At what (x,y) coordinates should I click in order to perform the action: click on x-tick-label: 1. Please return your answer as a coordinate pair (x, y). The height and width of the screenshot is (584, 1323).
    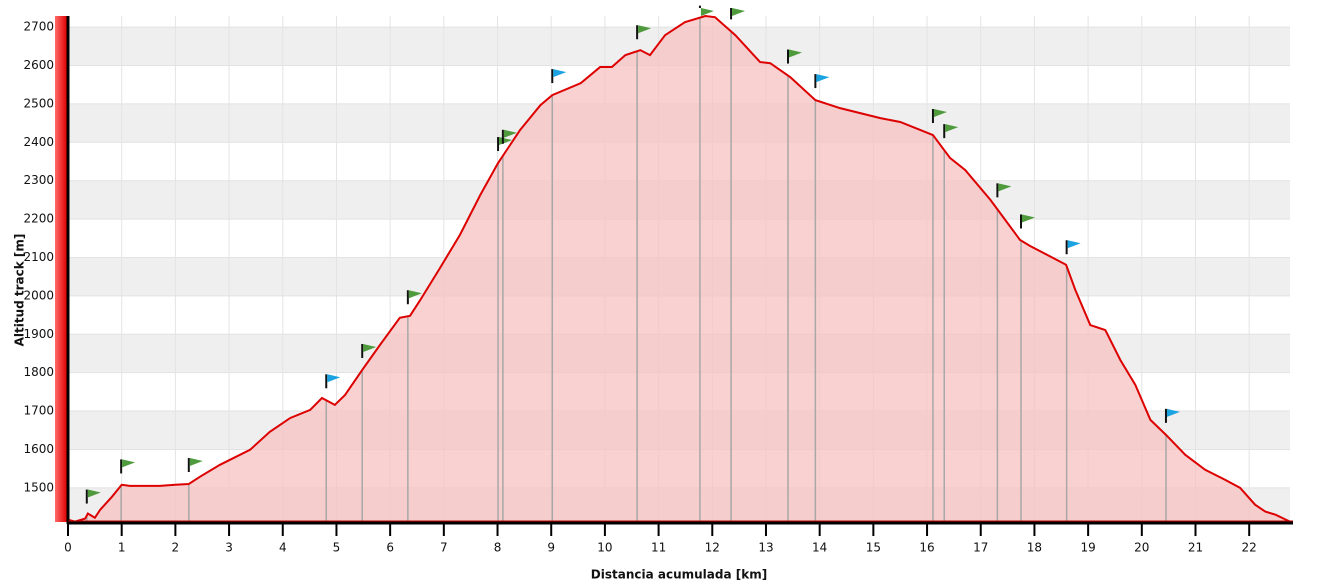
    Looking at the image, I should click on (122, 548).